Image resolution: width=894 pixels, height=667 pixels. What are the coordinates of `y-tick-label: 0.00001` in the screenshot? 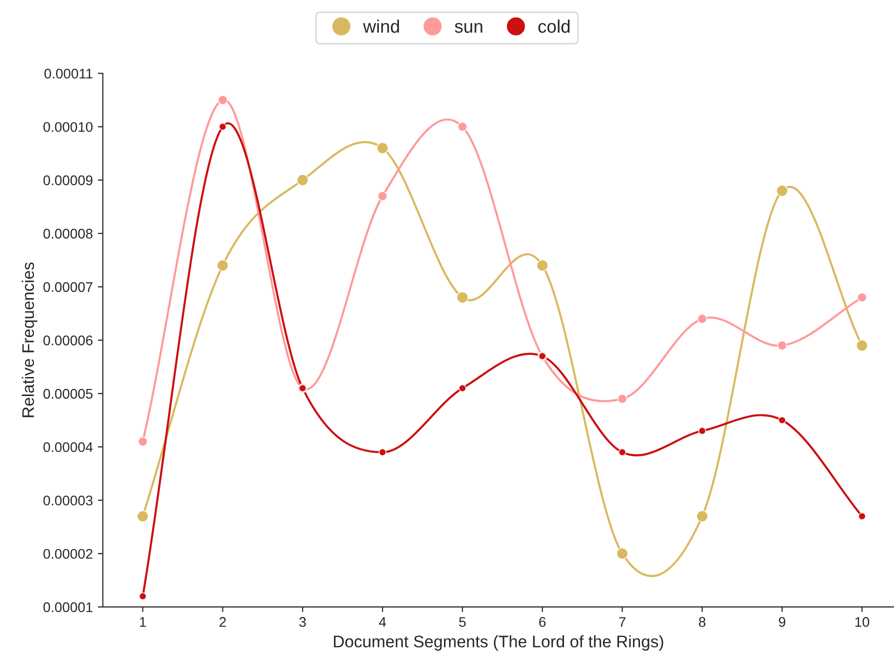 It's located at (67, 607).